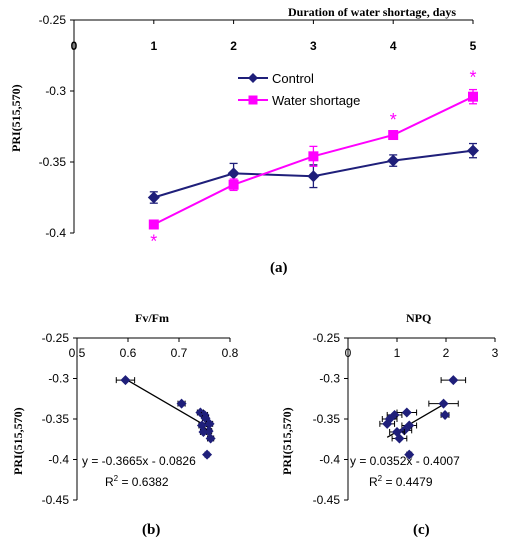  I want to click on c-data-points, so click(423, 417).